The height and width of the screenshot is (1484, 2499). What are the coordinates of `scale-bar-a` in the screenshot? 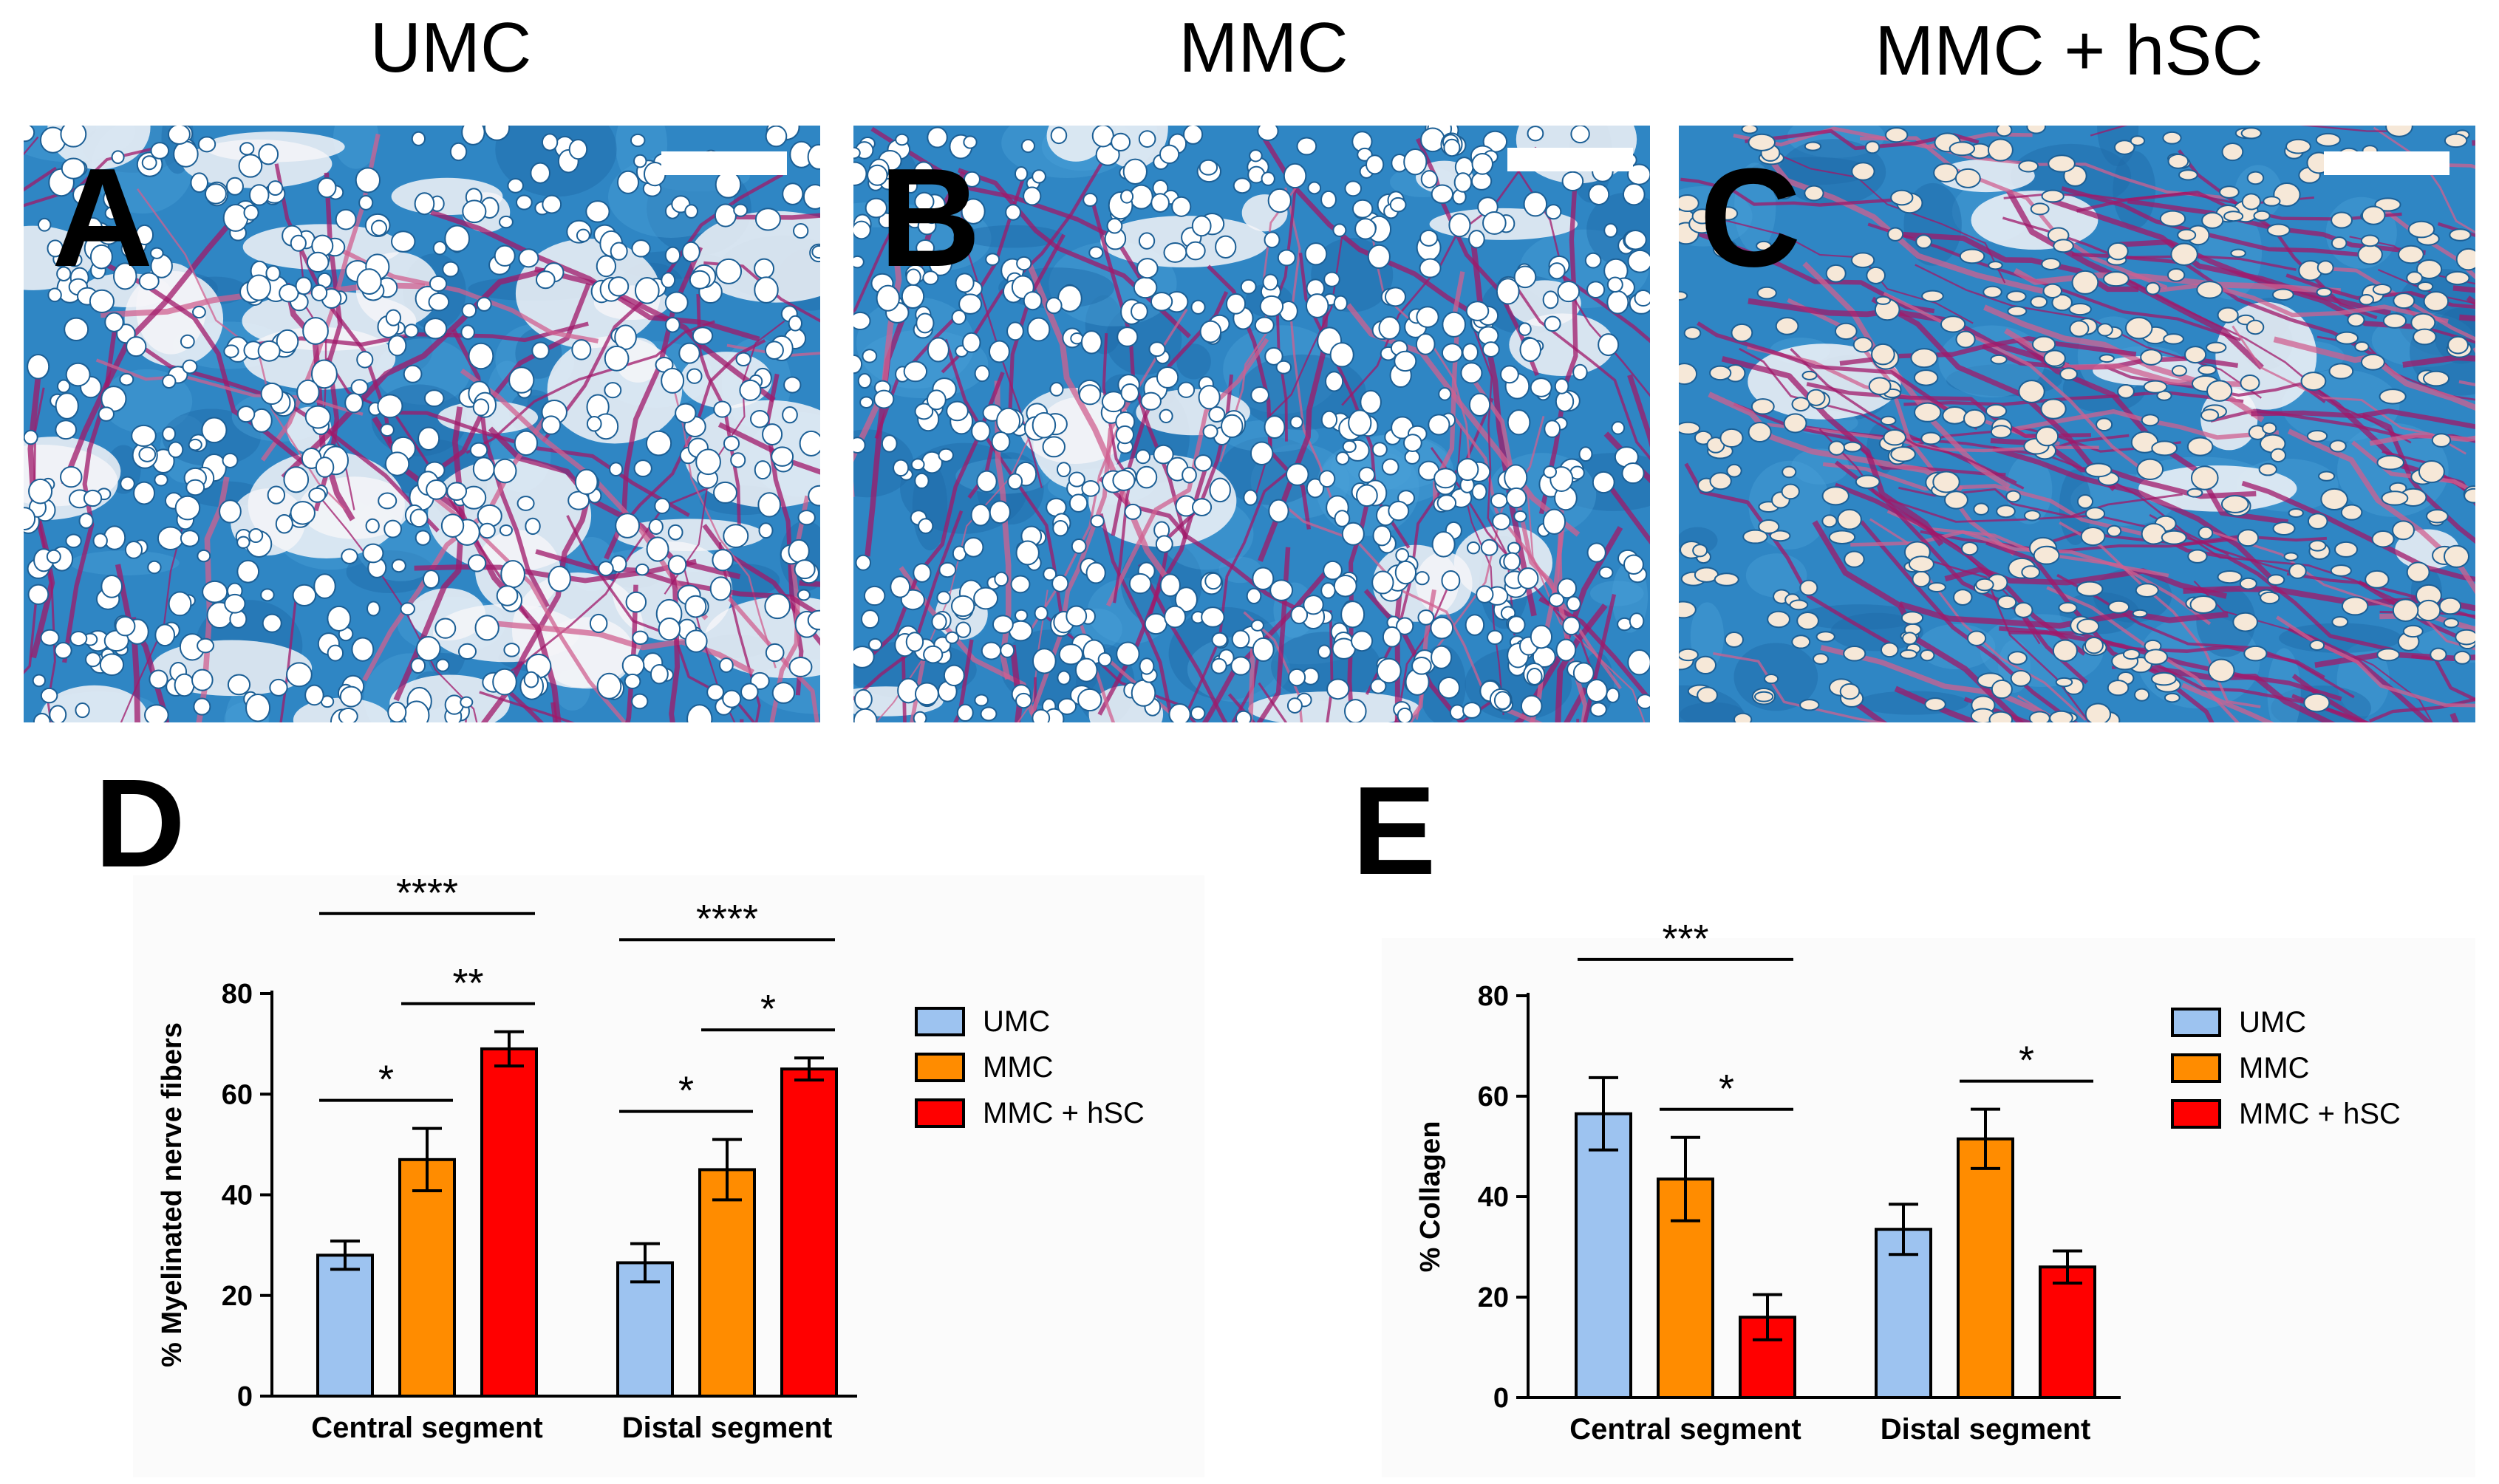 It's located at (724, 163).